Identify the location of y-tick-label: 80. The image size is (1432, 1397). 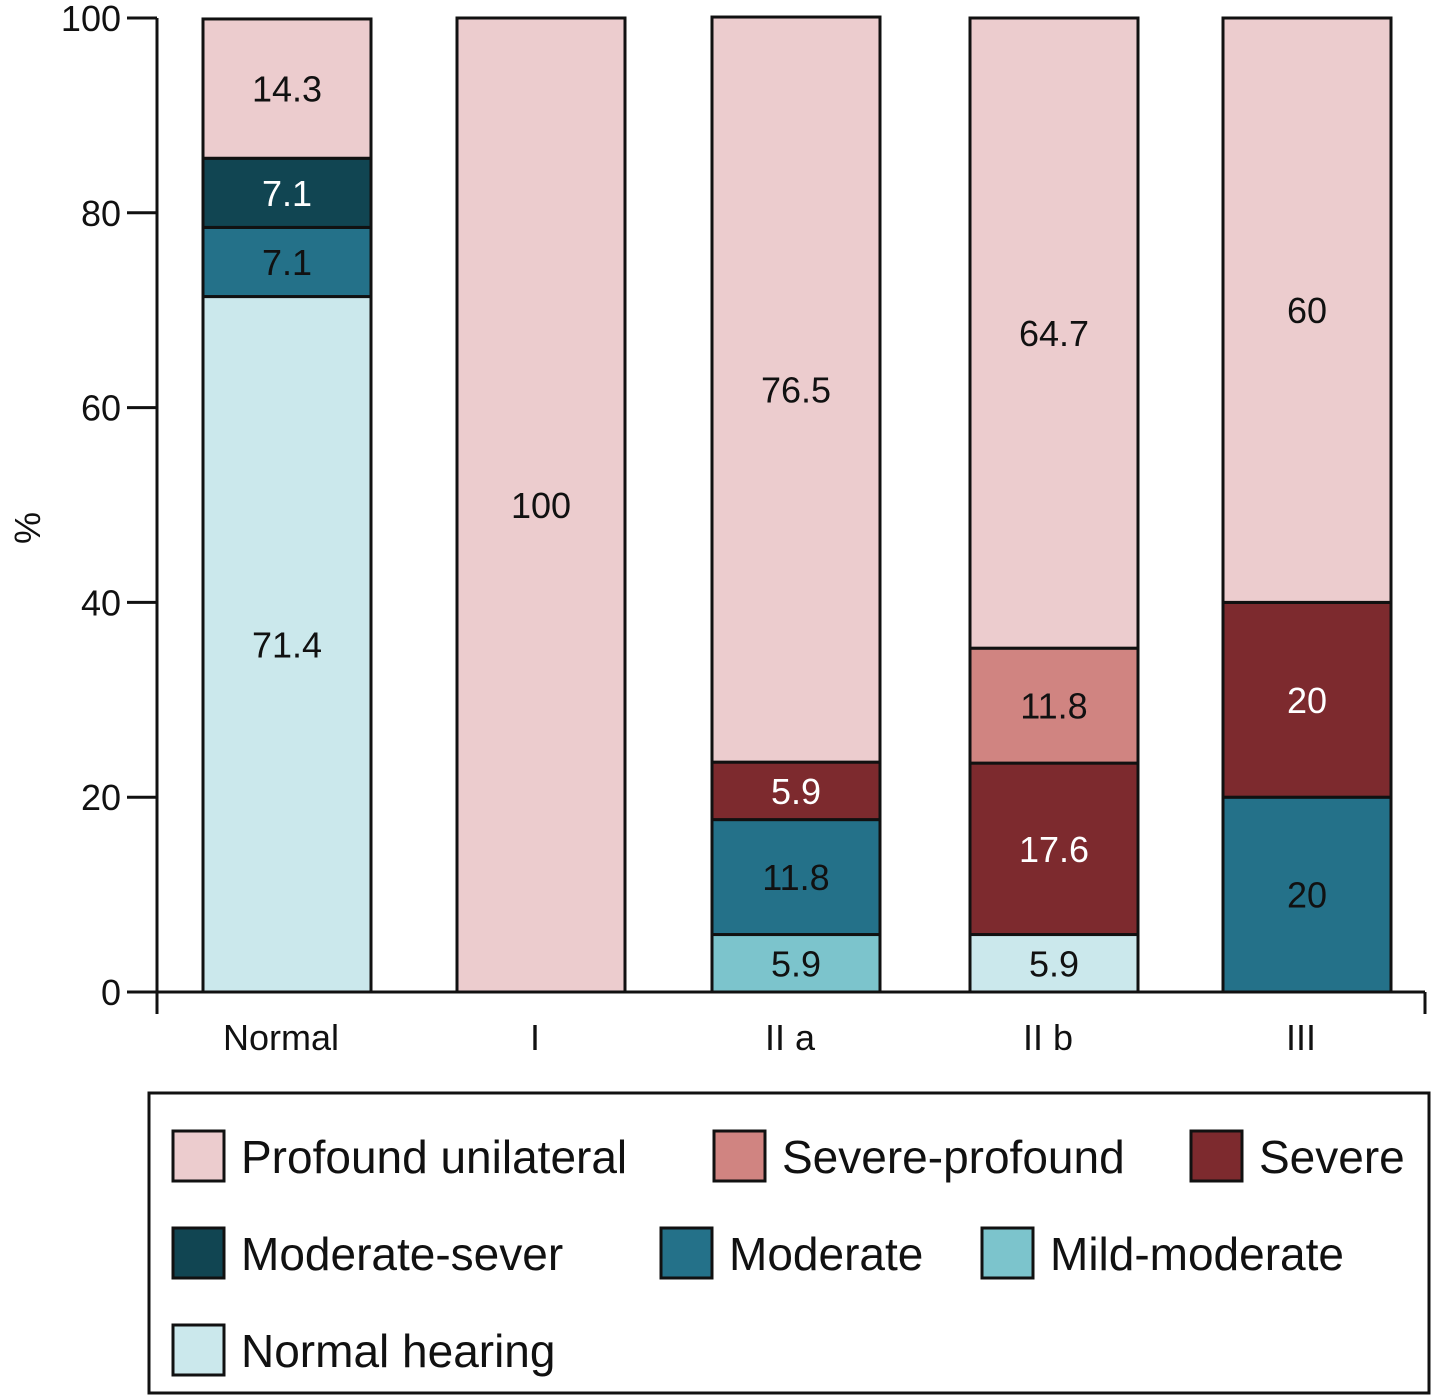
(101, 213).